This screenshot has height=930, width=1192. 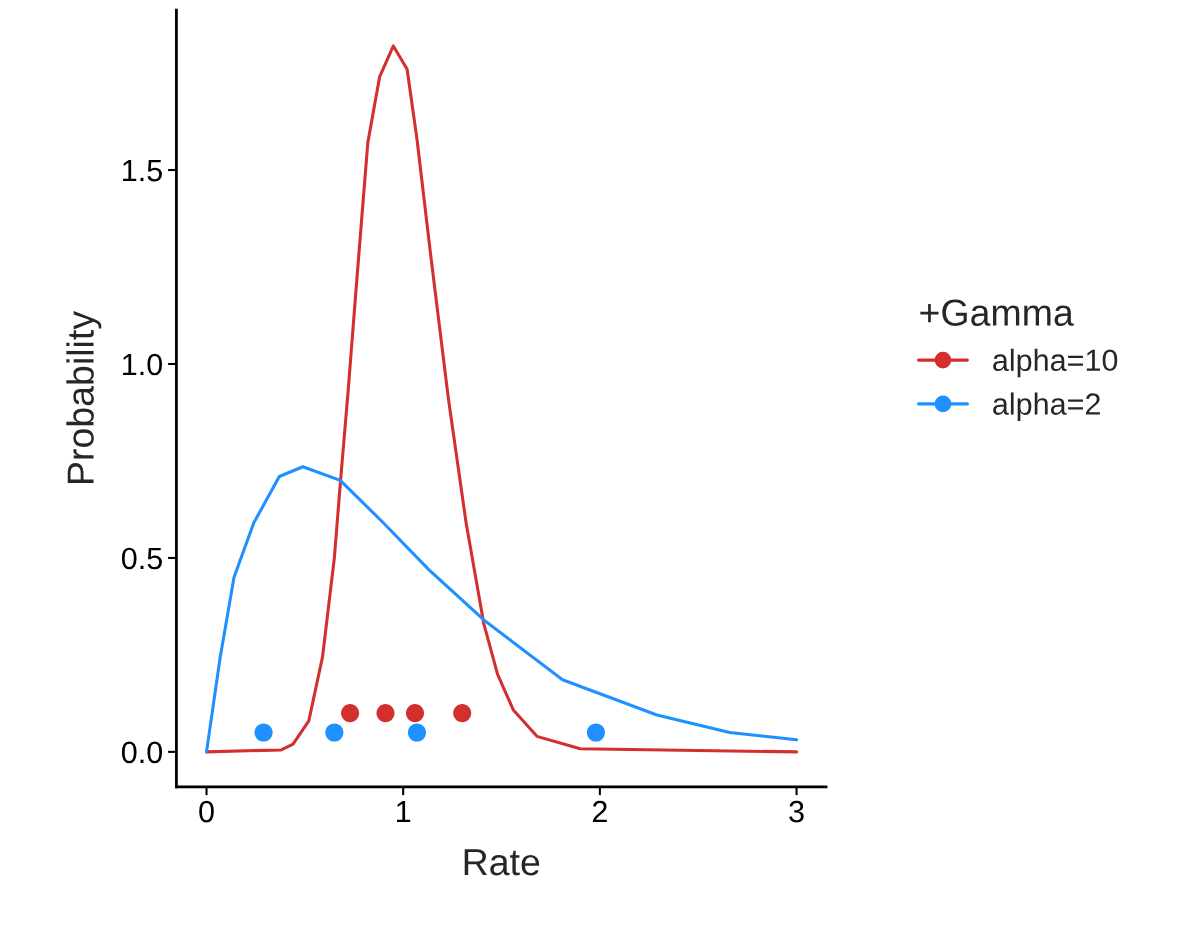 I want to click on y-tick-label: 0.5, so click(x=141, y=558).